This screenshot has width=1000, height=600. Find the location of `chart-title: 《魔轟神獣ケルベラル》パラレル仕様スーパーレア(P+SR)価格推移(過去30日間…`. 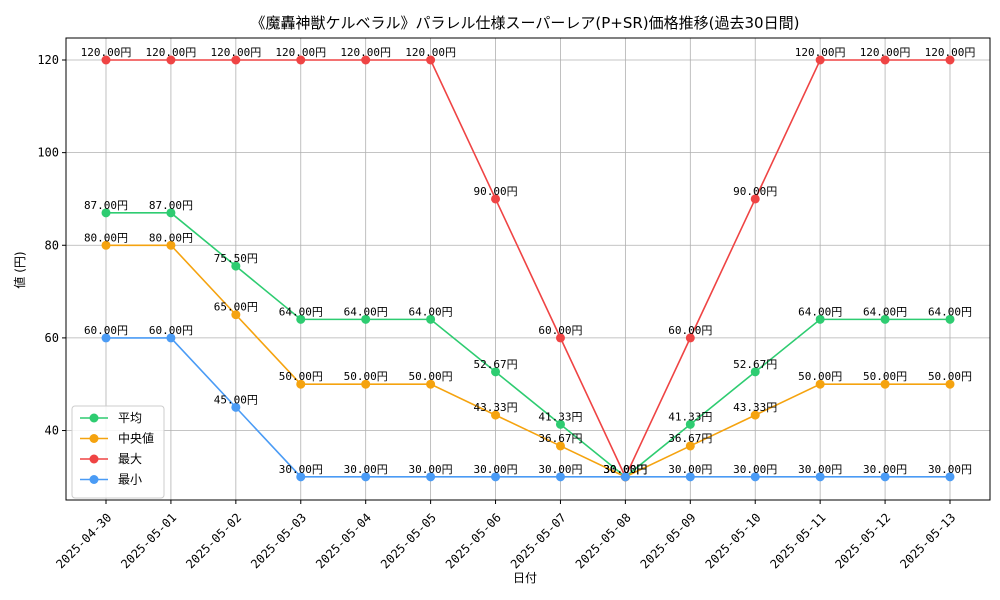

chart-title: 《魔轟神獣ケルベラル》パラレル仕様スーパーレア(P+SR)価格推移(過去30日間… is located at coordinates (525, 23).